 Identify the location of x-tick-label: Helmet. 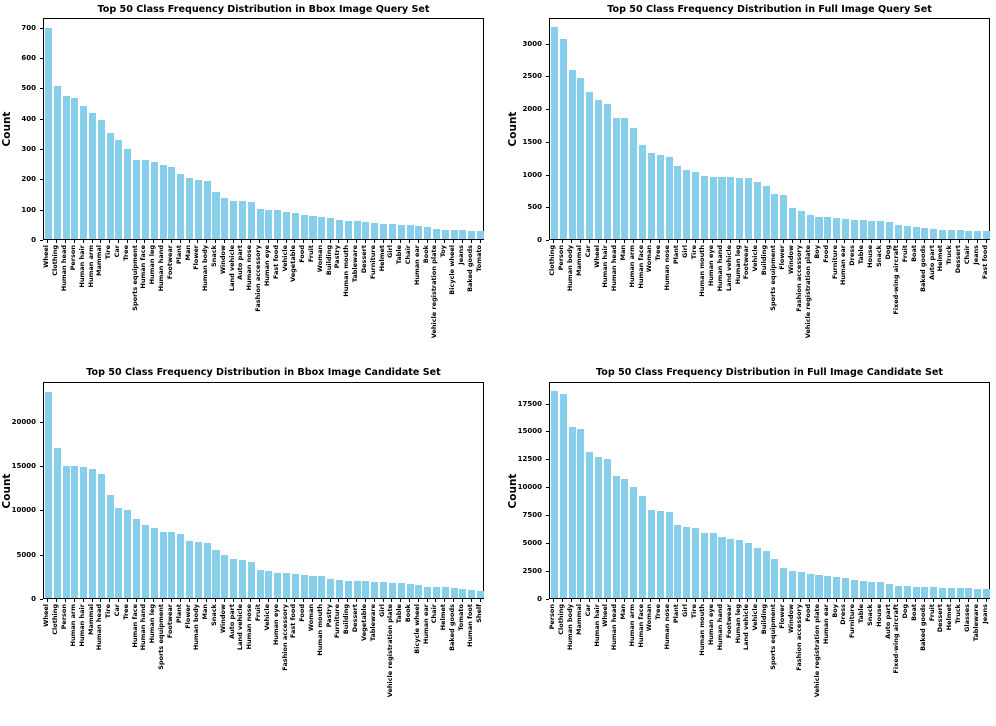
(940, 258).